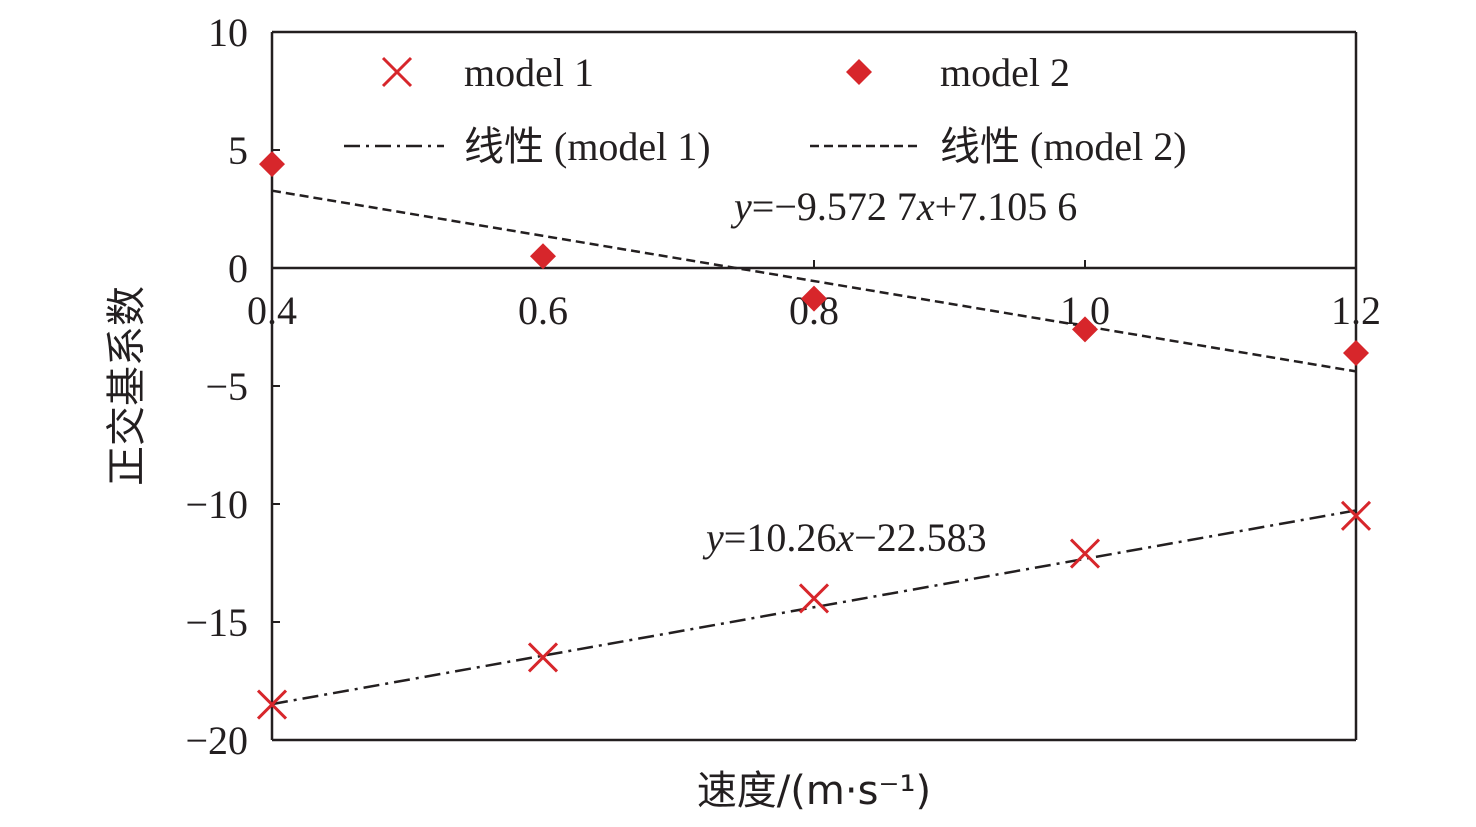  I want to click on legend-label-linear-model-2: 线性 (model 2), so click(1063, 146).